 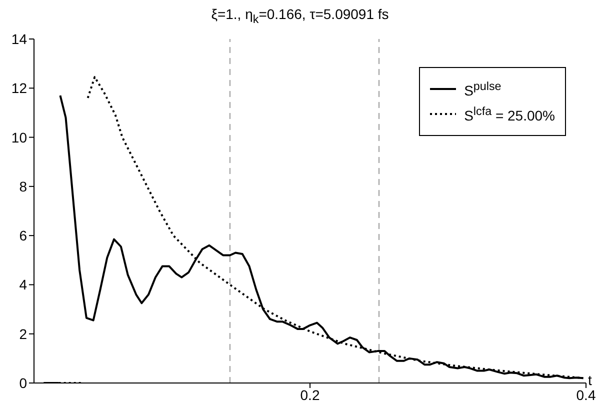 I want to click on x-tick-label: 0.4, so click(x=586, y=394).